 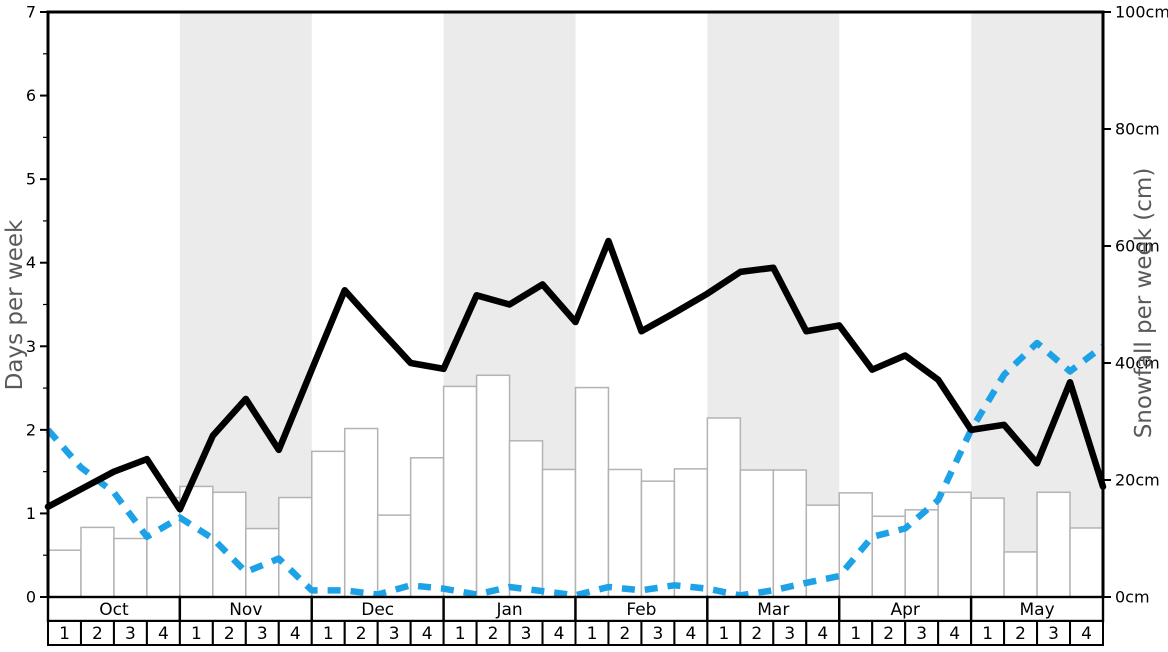 What do you see at coordinates (31, 262) in the screenshot?
I see `left-tick-label: 4` at bounding box center [31, 262].